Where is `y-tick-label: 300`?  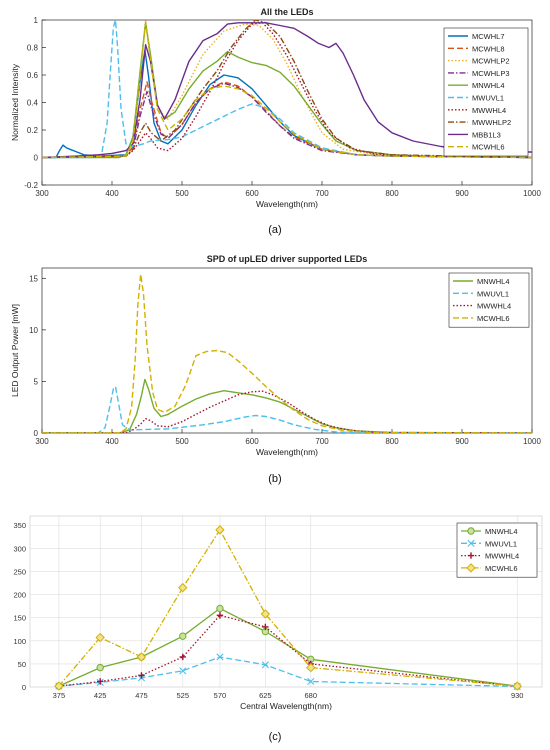
y-tick-label: 300 is located at coordinates (19, 548).